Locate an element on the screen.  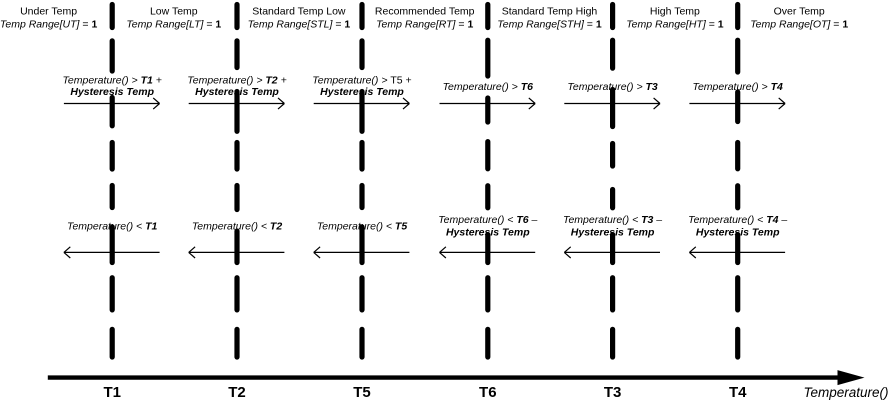
svg-text: Temperature() > T2 + is located at coordinates (236, 80).